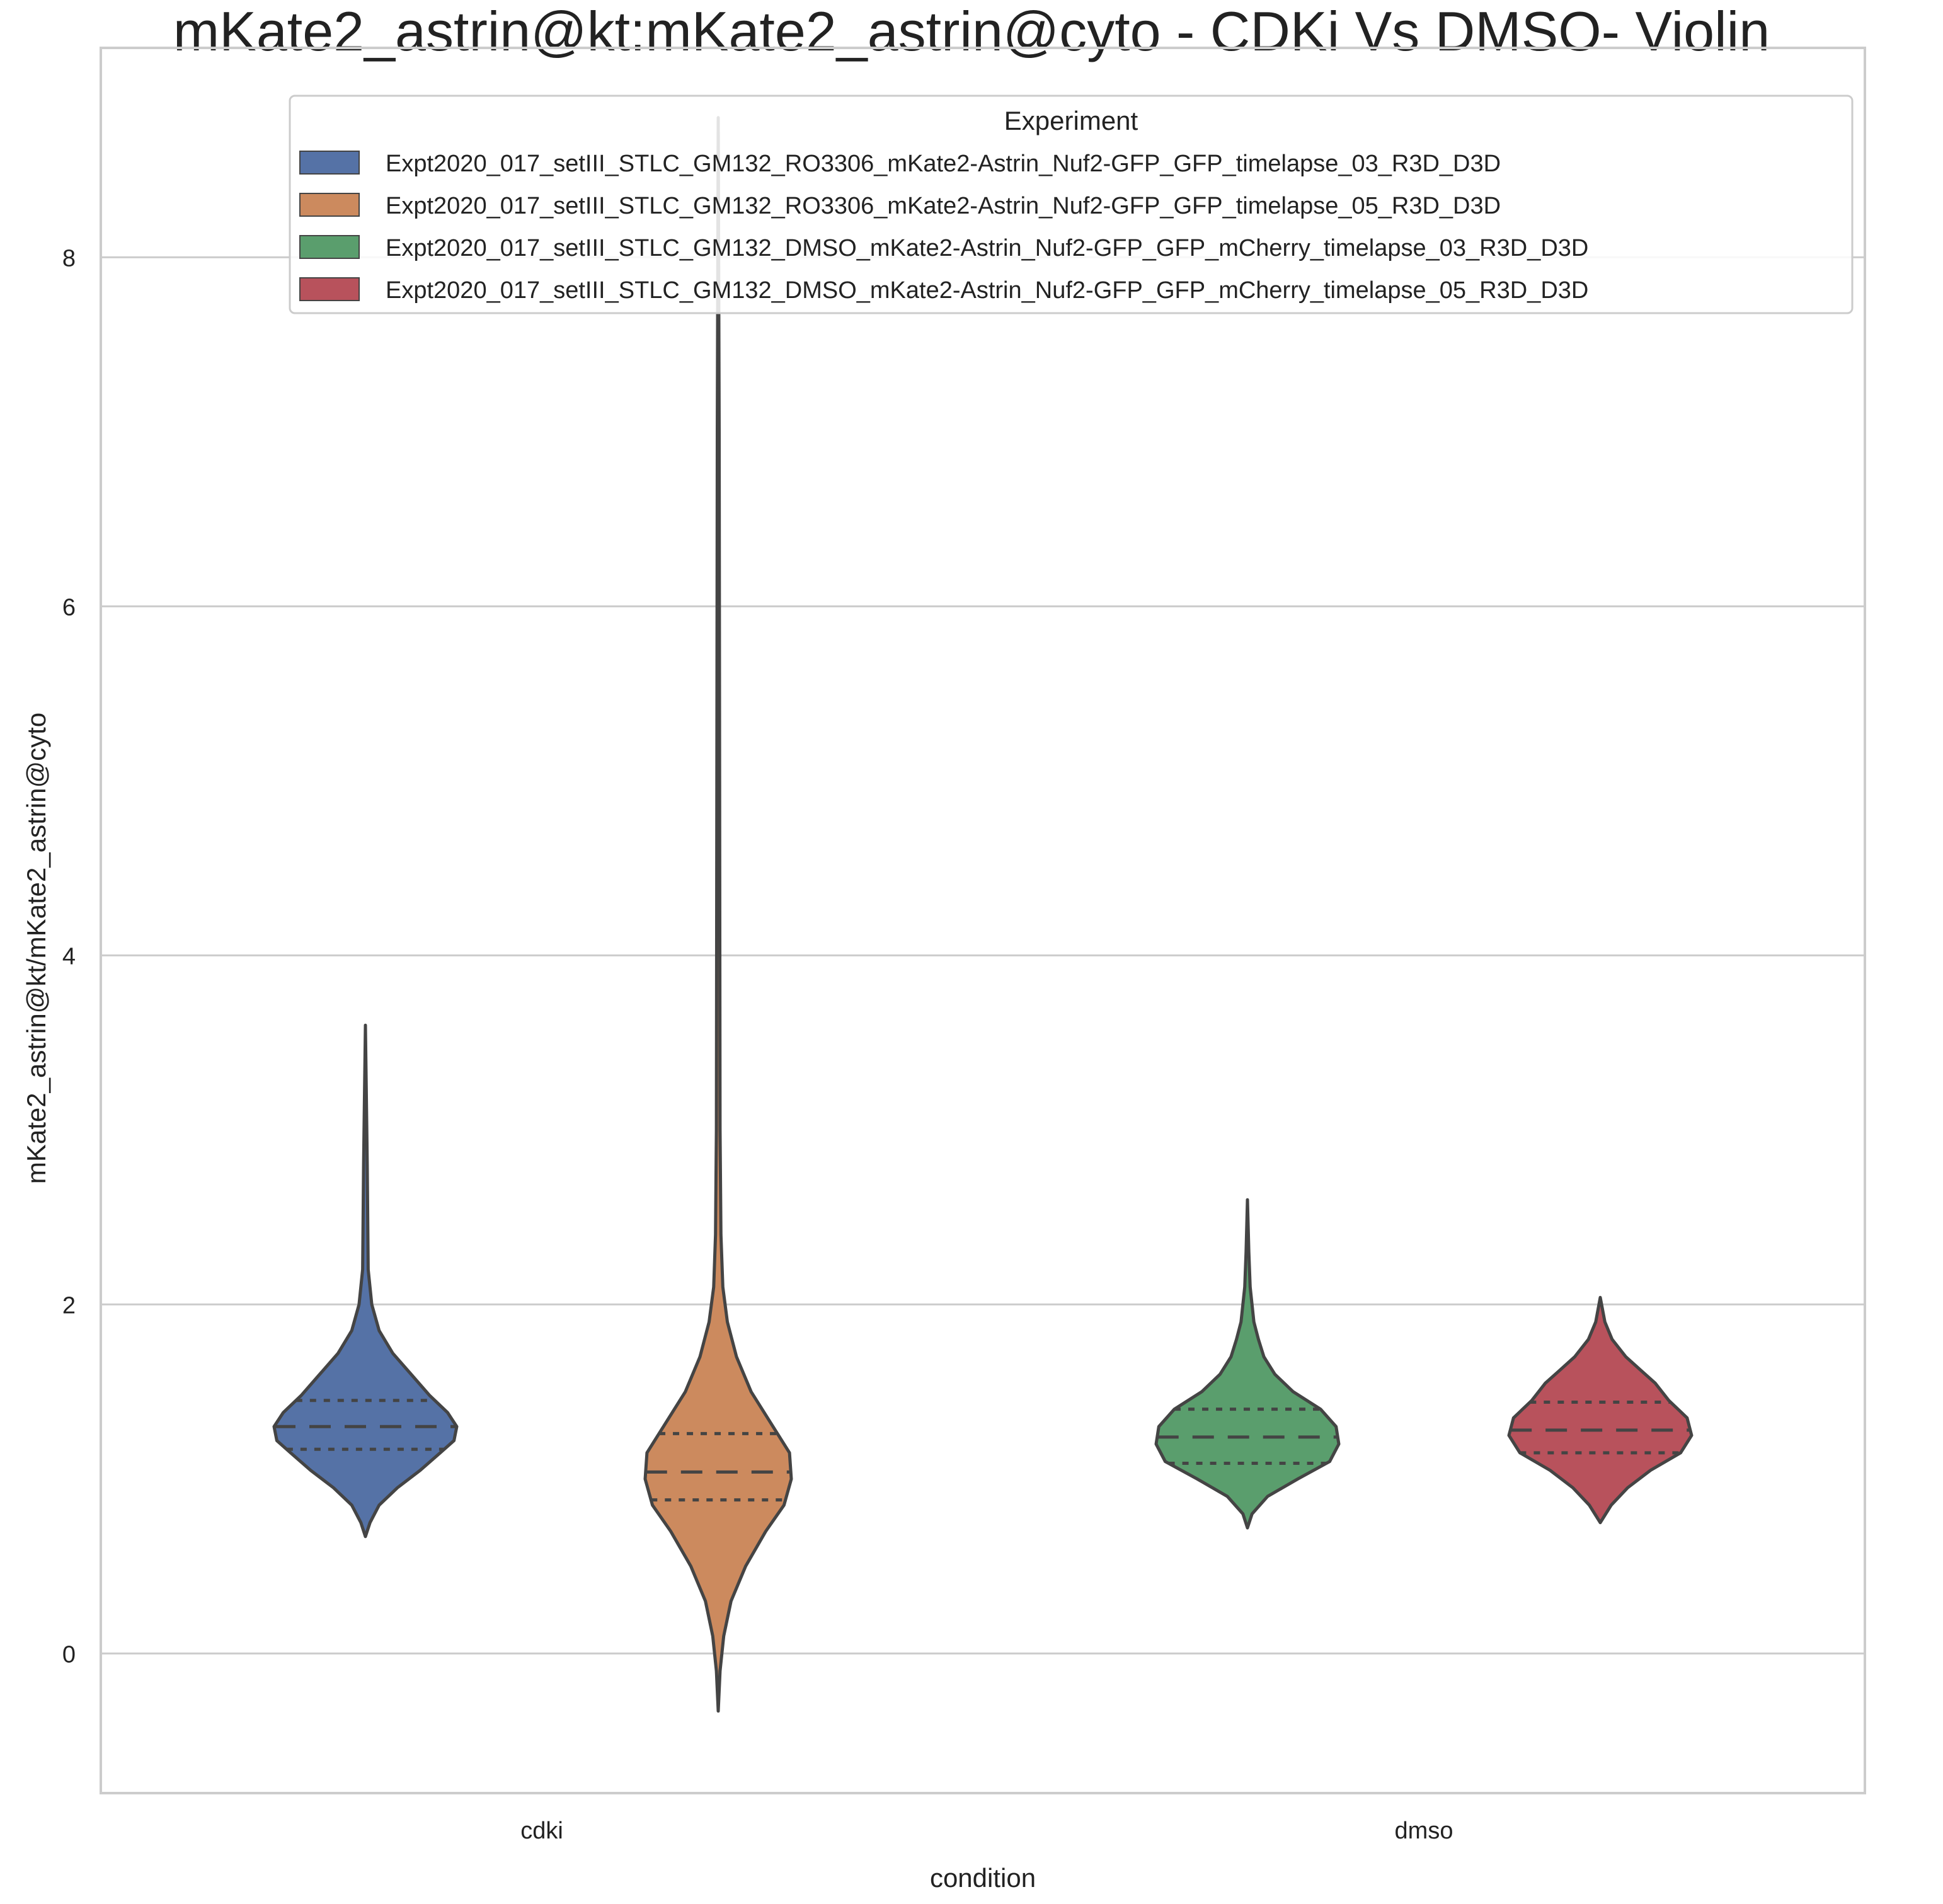 This screenshot has height=1904, width=1943. Describe the element at coordinates (541, 1831) in the screenshot. I see `x-tick-label: cdki` at that location.